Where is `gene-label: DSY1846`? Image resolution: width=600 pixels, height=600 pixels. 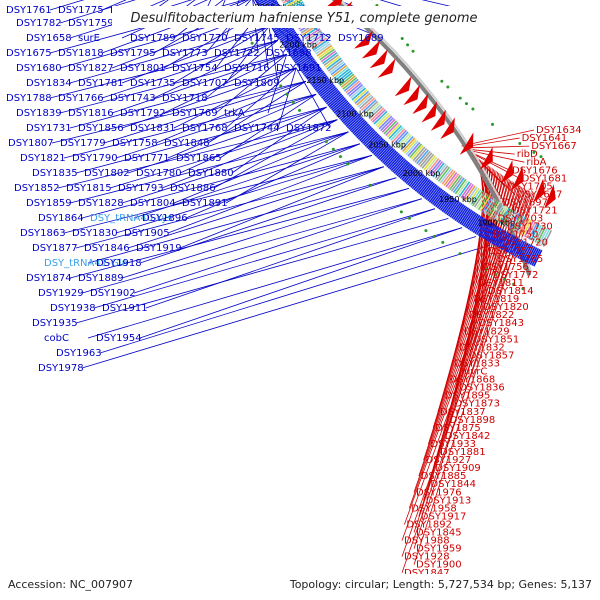 gene-label: DSY1846 is located at coordinates (107, 248).